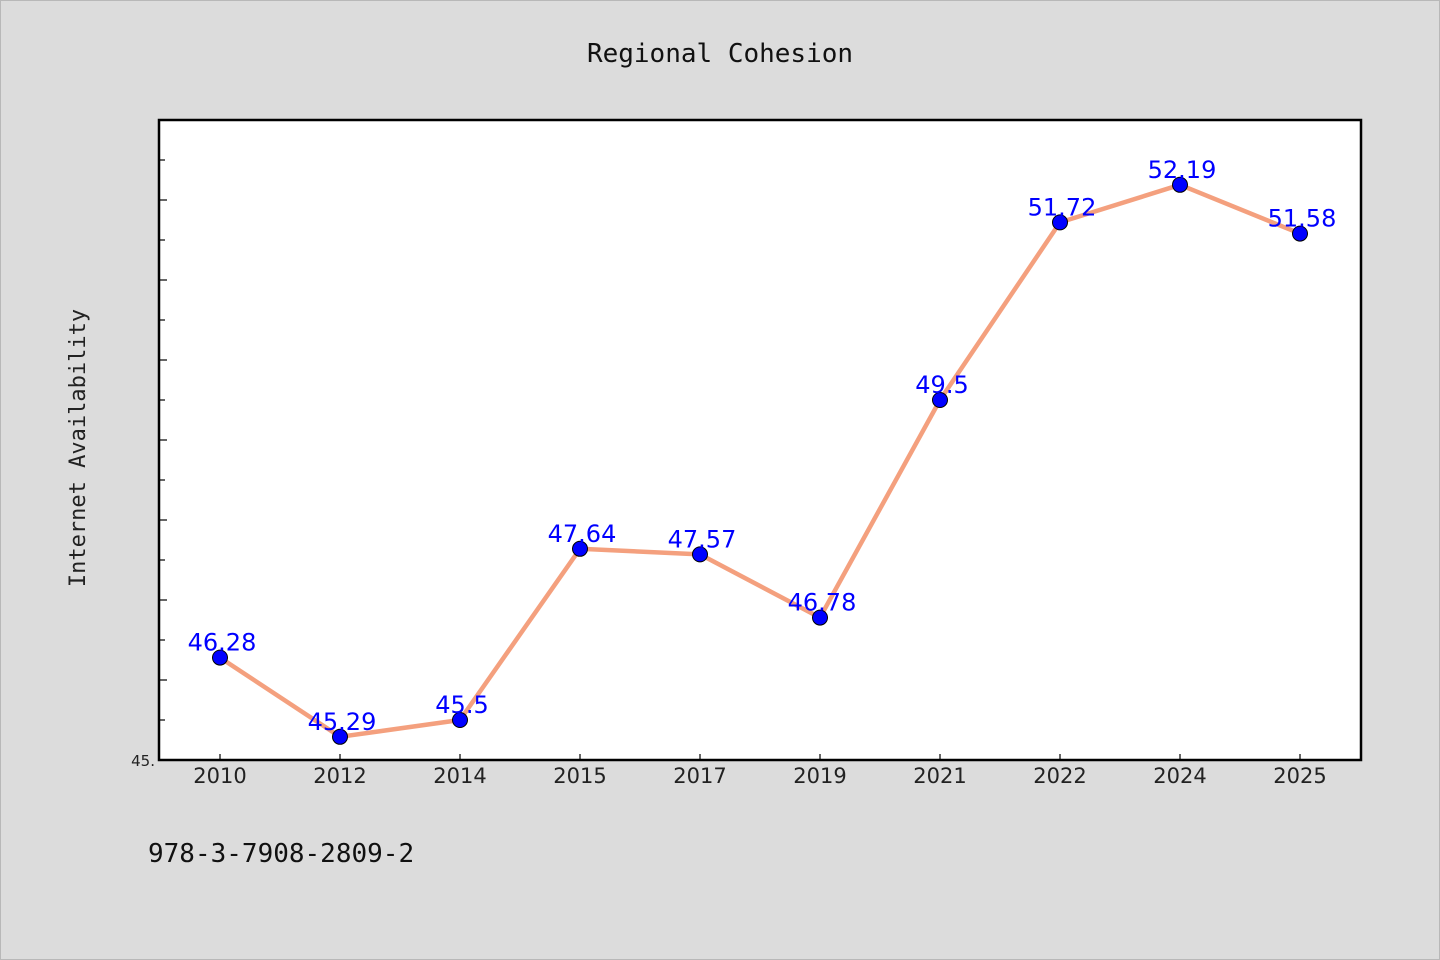  I want to click on x-tick-label: 2024, so click(1179, 776).